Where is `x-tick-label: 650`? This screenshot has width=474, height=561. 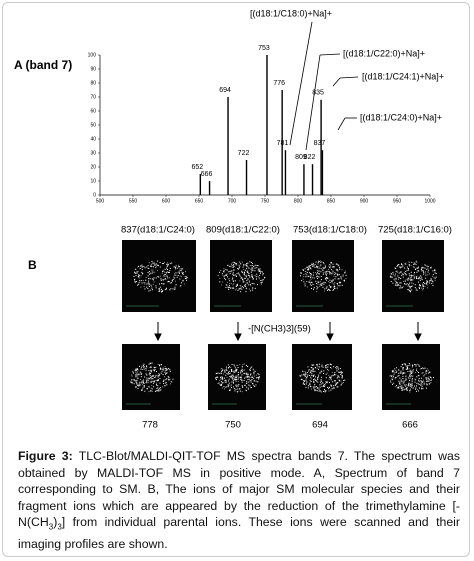 x-tick-label: 650 is located at coordinates (199, 201).